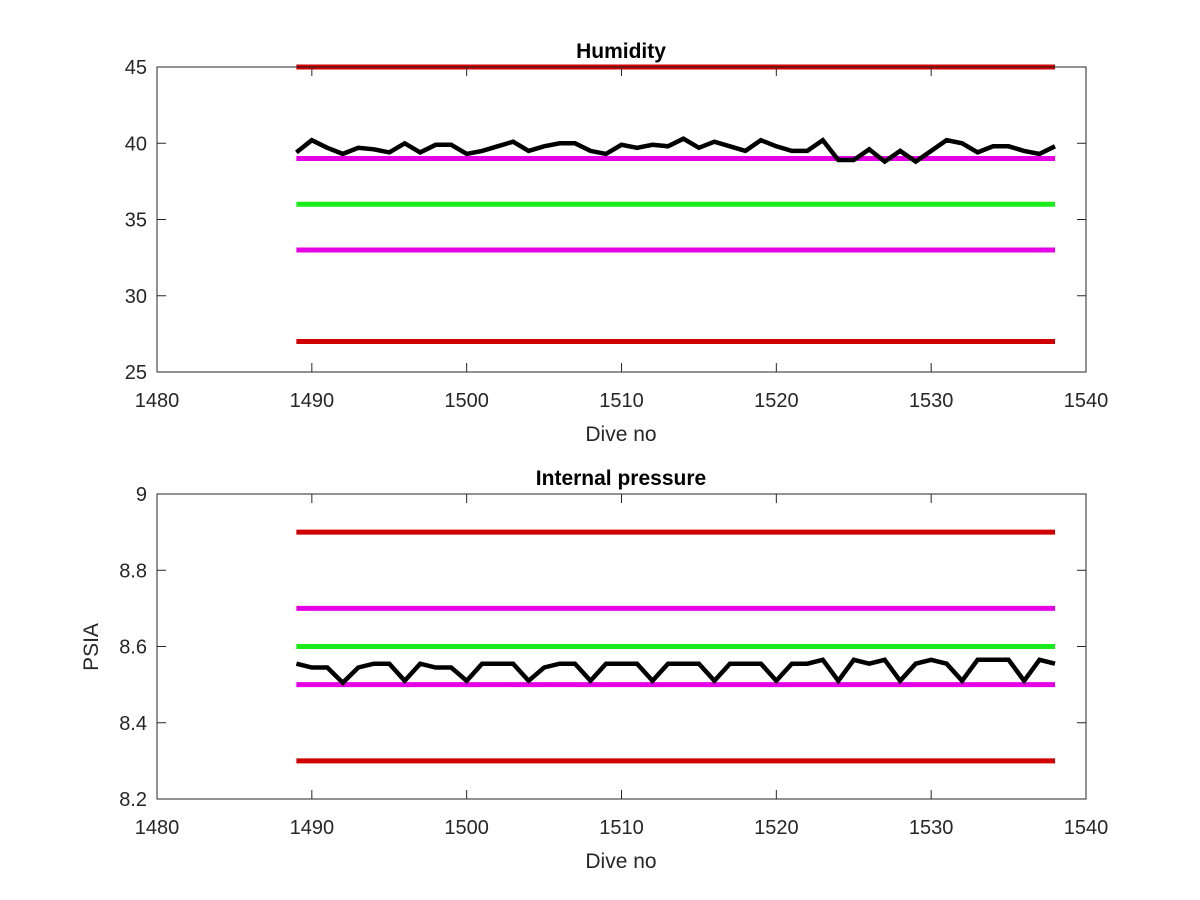 The image size is (1200, 900). I want to click on humidity-data-series-line, so click(675, 150).